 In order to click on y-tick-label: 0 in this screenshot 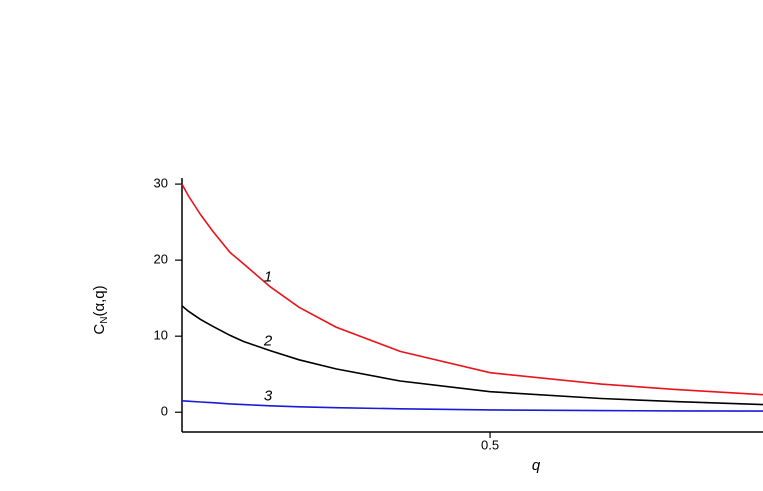, I will do `click(164, 411)`.